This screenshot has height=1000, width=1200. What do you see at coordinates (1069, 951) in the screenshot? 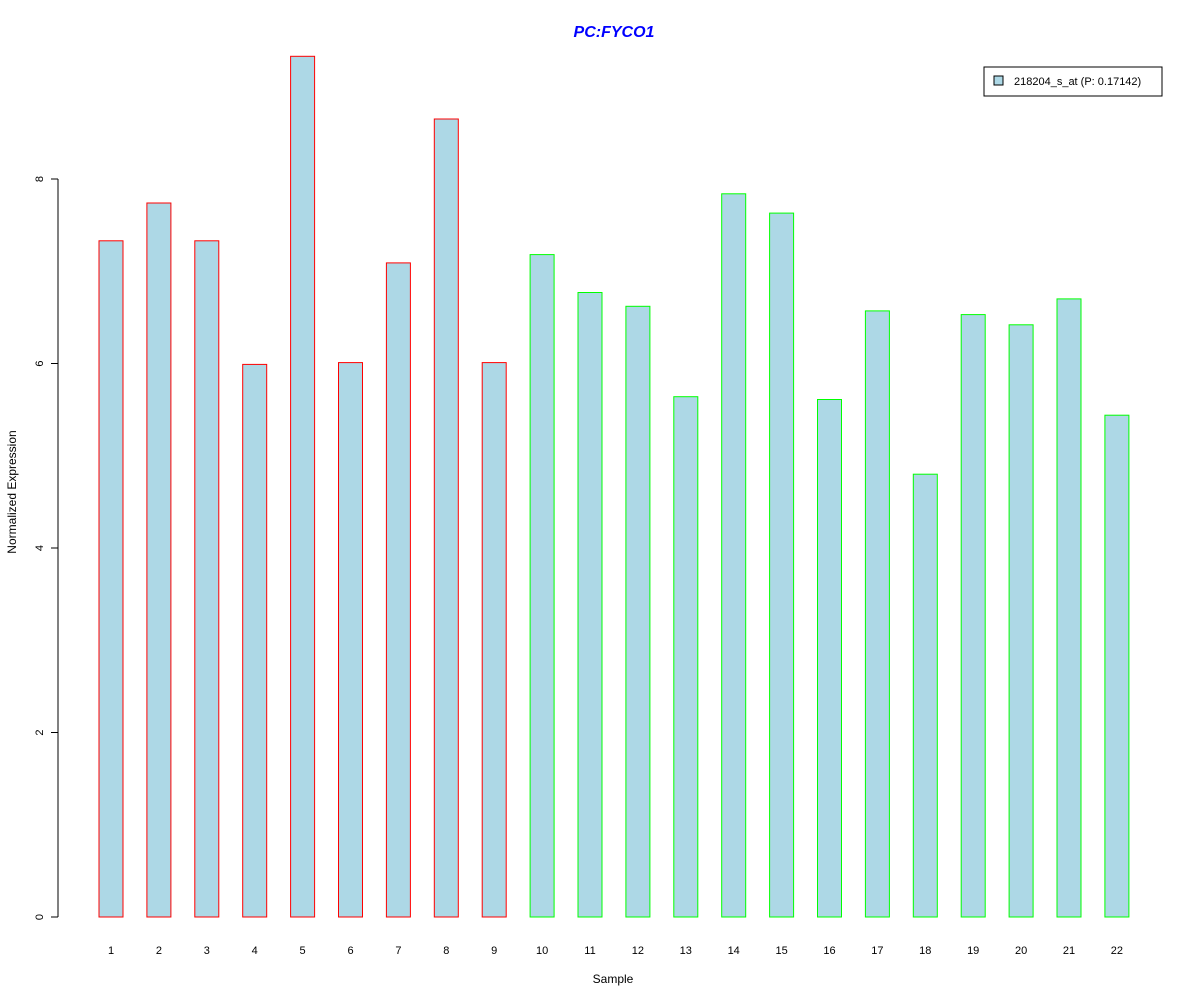
I see `x-tick-label: 21` at bounding box center [1069, 951].